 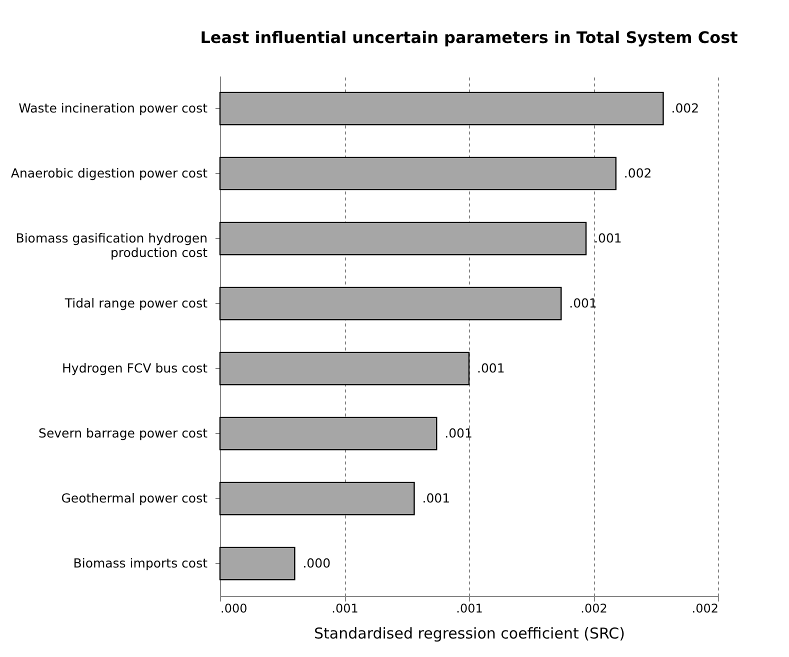 I want to click on x-tick-label: .000, so click(x=234, y=609).